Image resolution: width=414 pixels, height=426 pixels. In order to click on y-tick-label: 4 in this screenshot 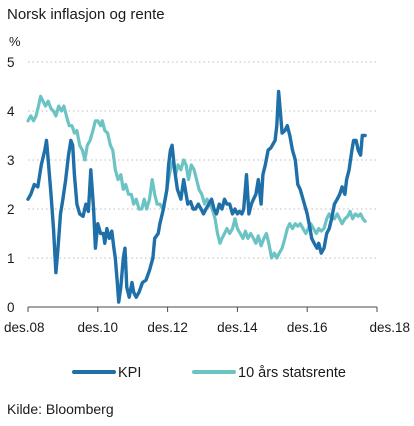, I will do `click(11, 111)`.